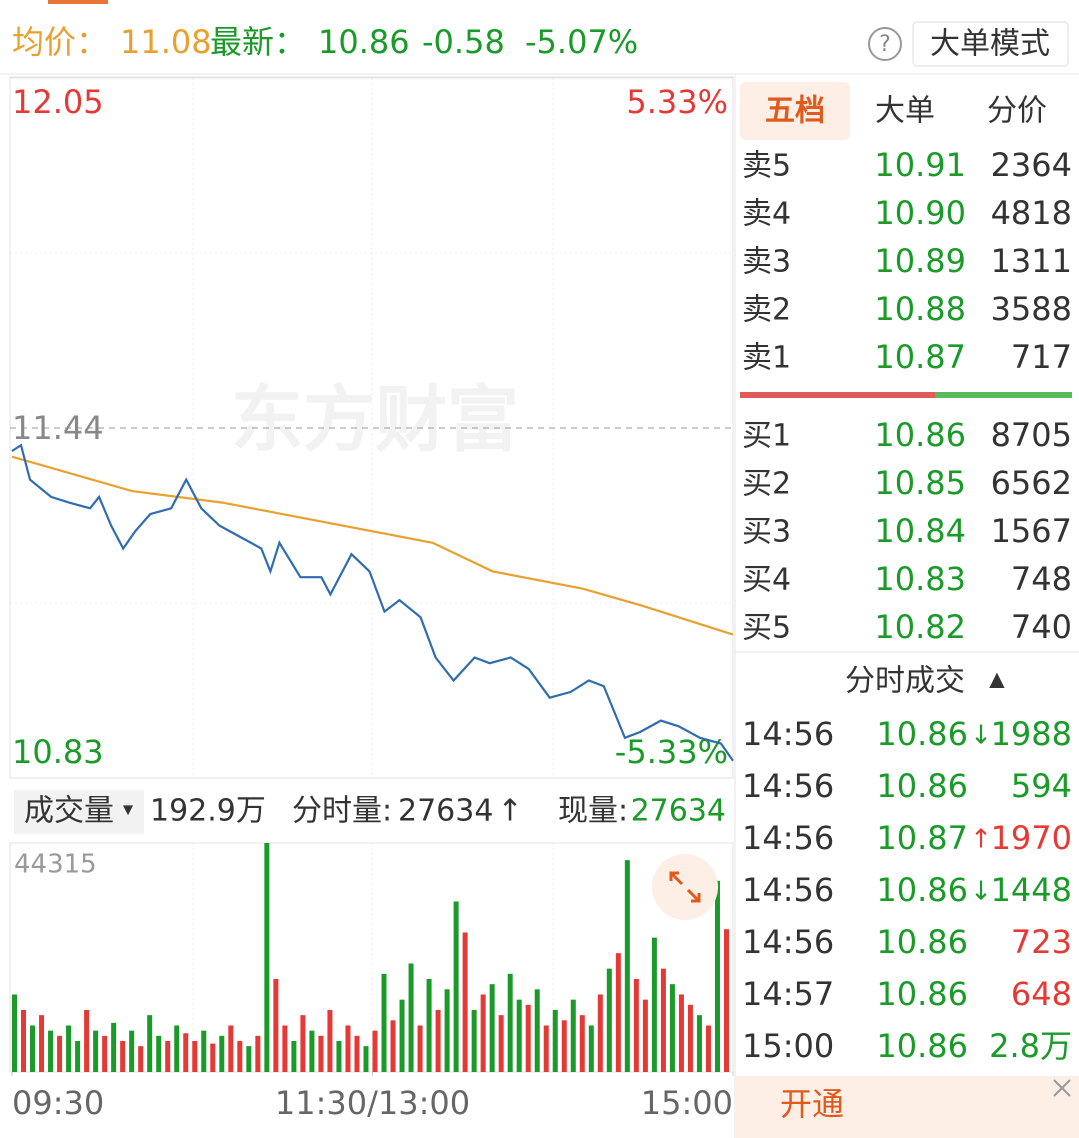 The height and width of the screenshot is (1138, 1079). Describe the element at coordinates (687, 1103) in the screenshot. I see `x-tick-label: 15:00` at that location.